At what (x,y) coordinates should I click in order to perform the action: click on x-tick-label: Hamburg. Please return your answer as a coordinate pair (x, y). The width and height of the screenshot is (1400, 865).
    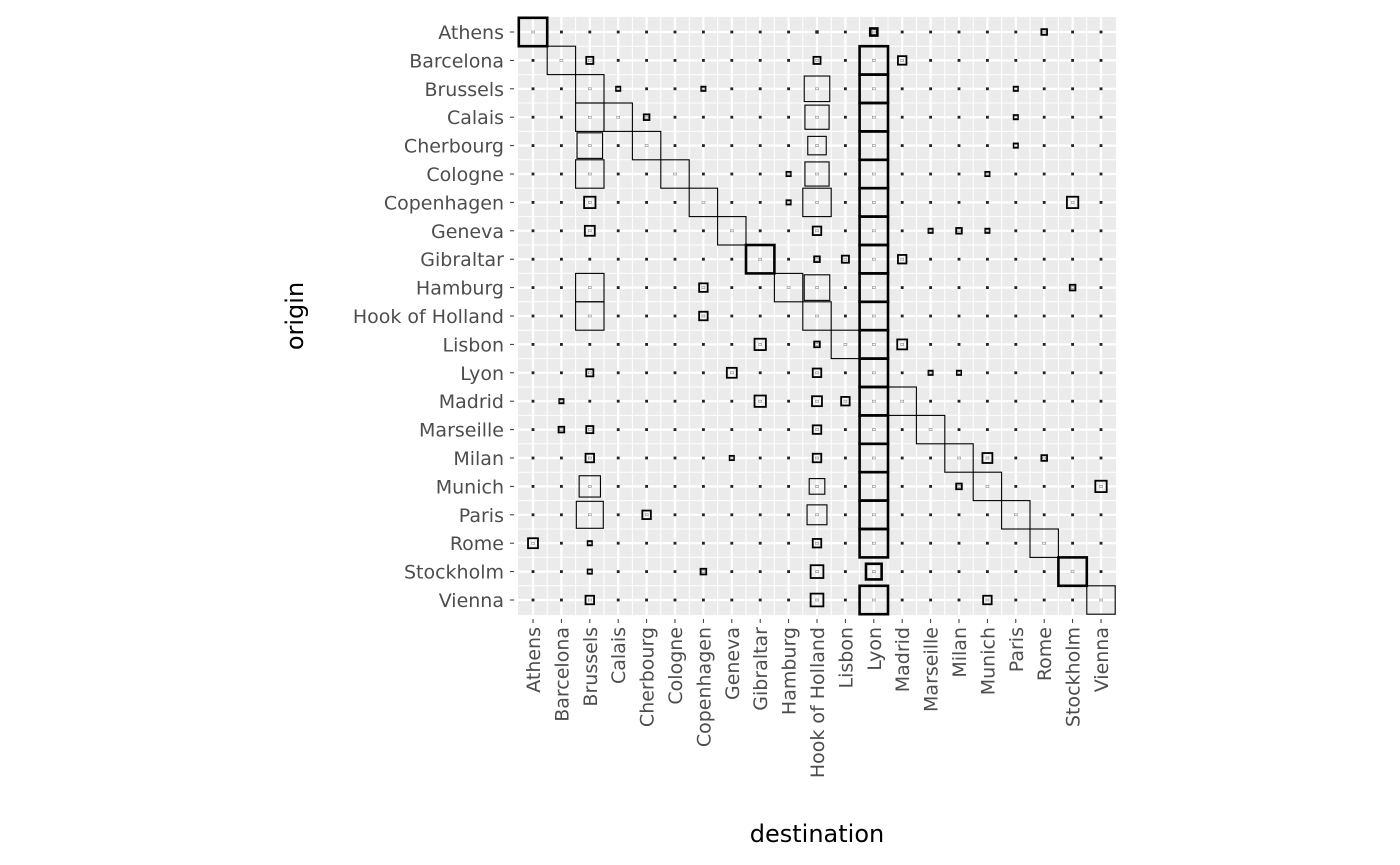
    Looking at the image, I should click on (790, 671).